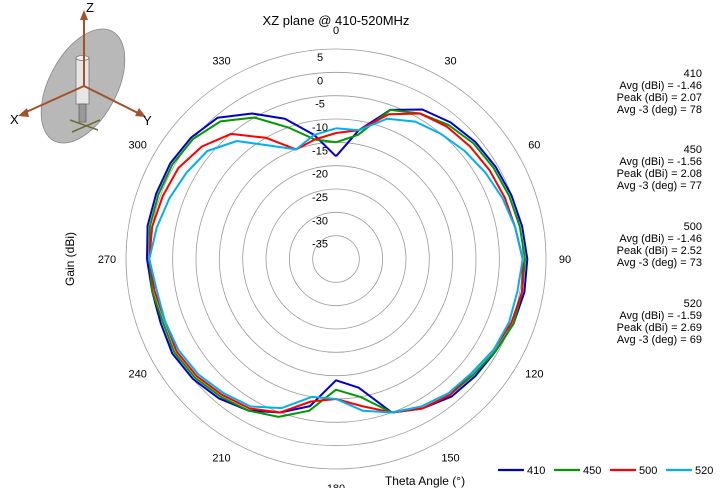 This screenshot has height=488, width=726. Describe the element at coordinates (221, 458) in the screenshot. I see `angle-tick-label: 210` at that location.